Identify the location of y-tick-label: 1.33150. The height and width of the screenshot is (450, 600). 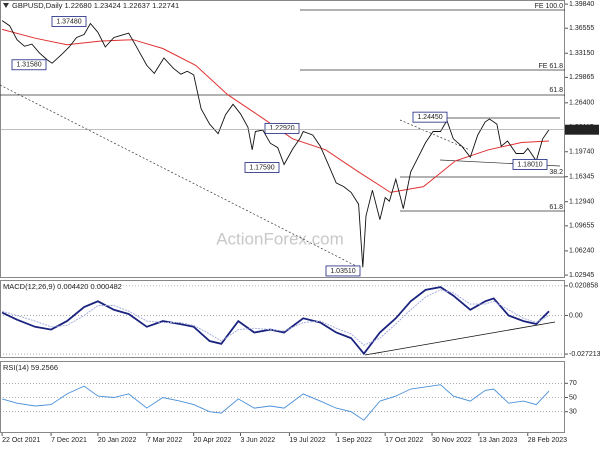
(581, 53).